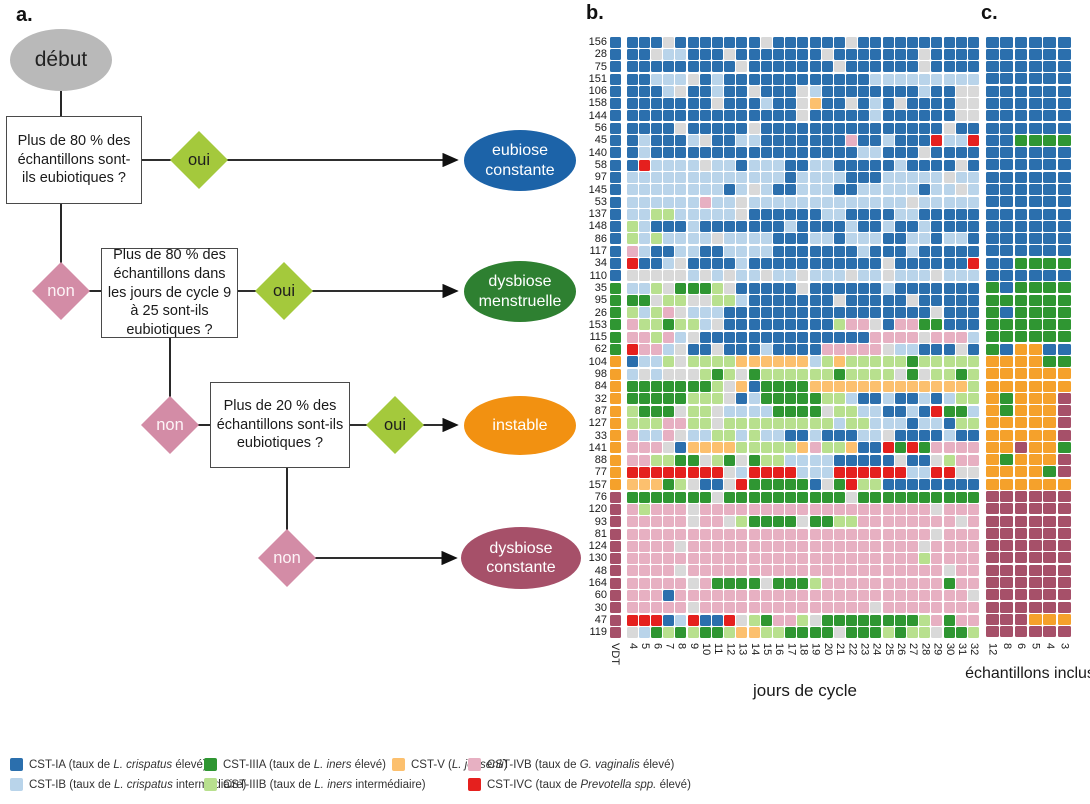 This screenshot has width=1090, height=804. Describe the element at coordinates (450, 764) in the screenshot. I see `legend-group-jensenii: CST-V (L. jensenii)` at that location.